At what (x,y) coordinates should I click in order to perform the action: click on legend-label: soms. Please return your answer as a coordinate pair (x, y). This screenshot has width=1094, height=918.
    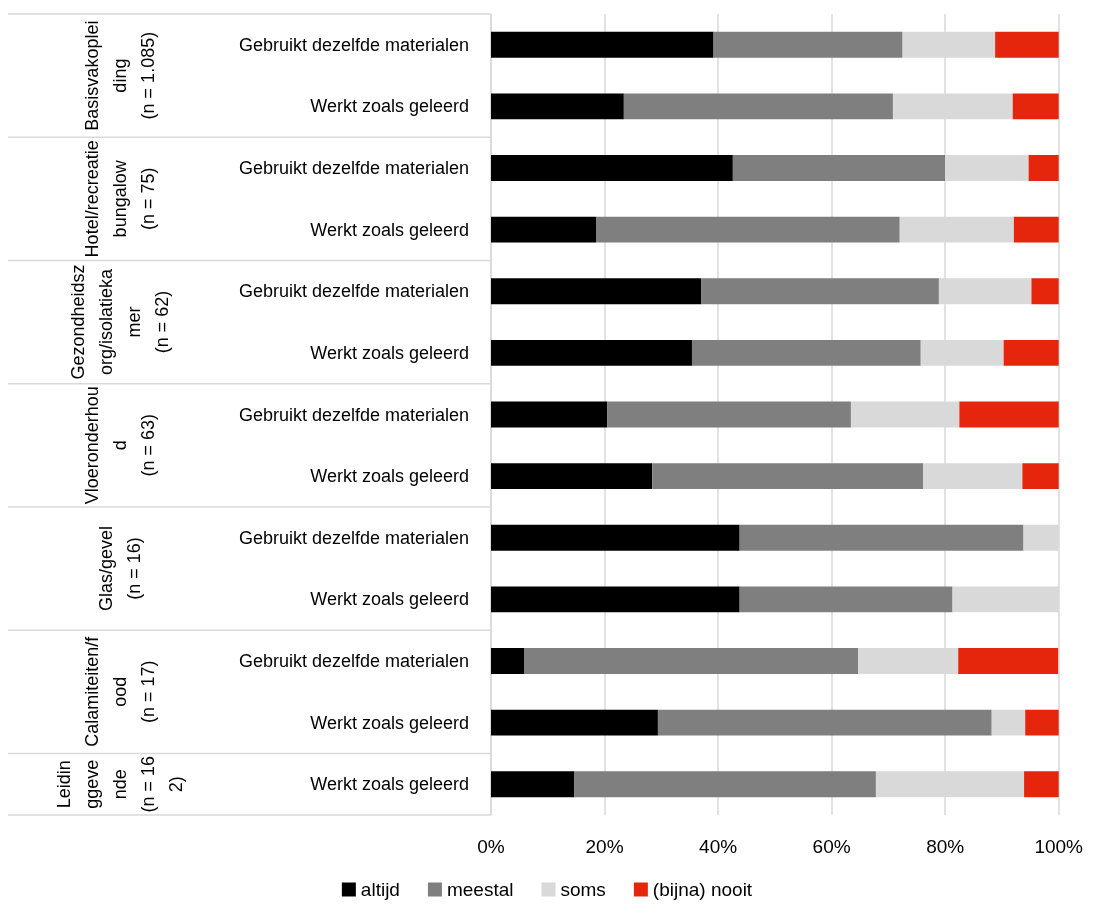
    Looking at the image, I should click on (583, 889).